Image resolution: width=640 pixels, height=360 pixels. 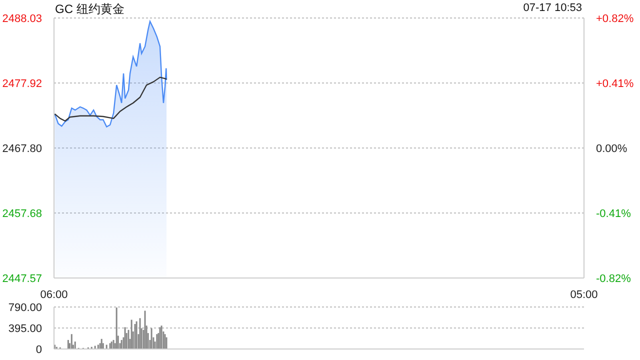 What do you see at coordinates (39, 350) in the screenshot?
I see `y-tick-label: 0` at bounding box center [39, 350].